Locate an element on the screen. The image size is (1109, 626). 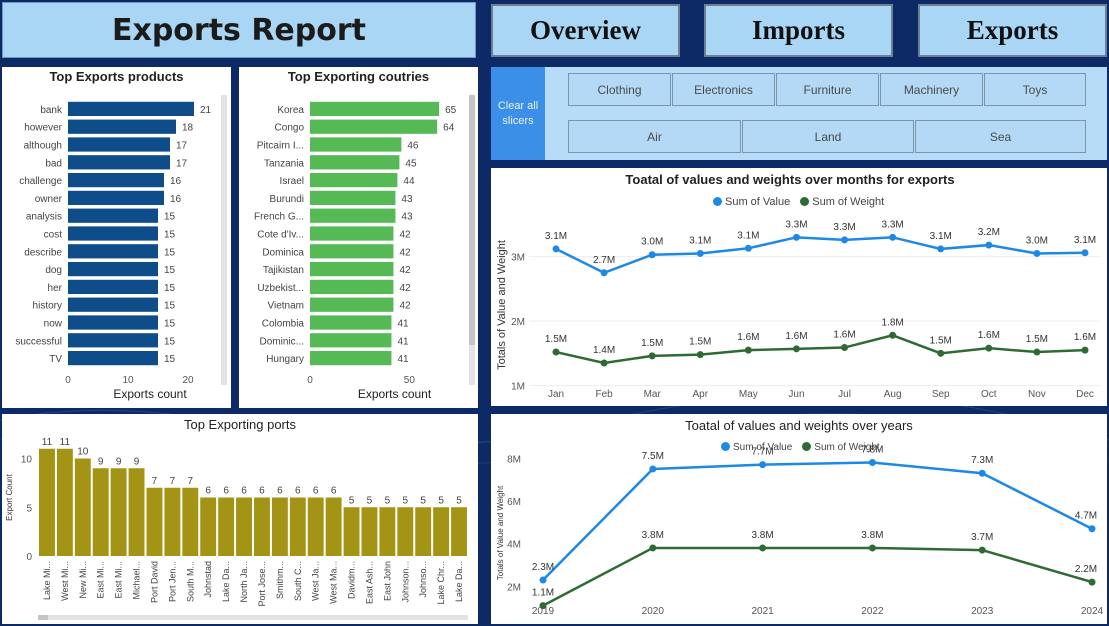
data-label: 2.7M is located at coordinates (604, 260).